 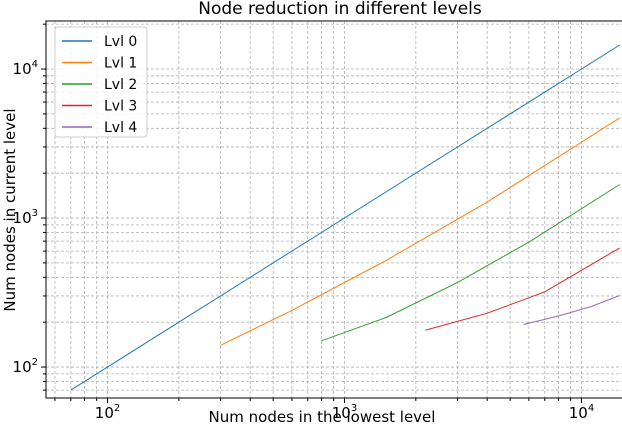 I want to click on y-tick-label: 10², so click(x=25, y=366).